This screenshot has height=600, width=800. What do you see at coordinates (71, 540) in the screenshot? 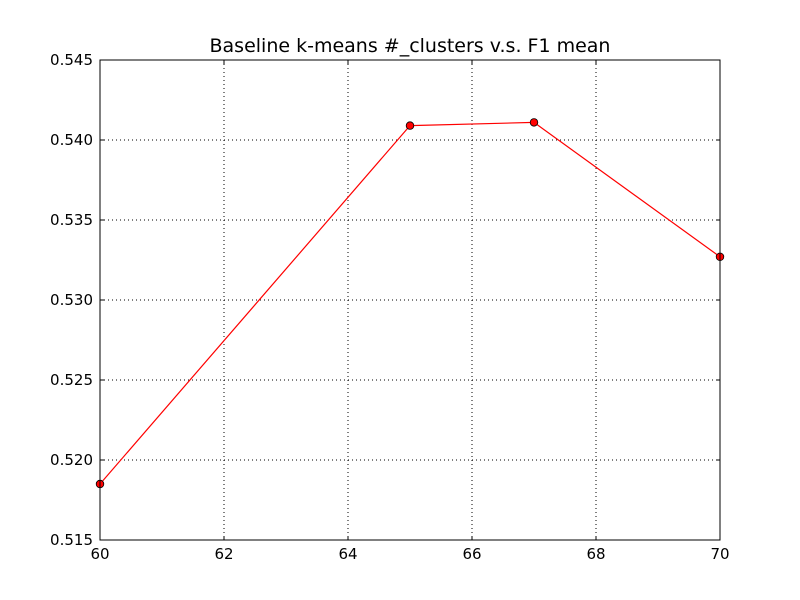
I see `y-tick-label: 0.515` at bounding box center [71, 540].